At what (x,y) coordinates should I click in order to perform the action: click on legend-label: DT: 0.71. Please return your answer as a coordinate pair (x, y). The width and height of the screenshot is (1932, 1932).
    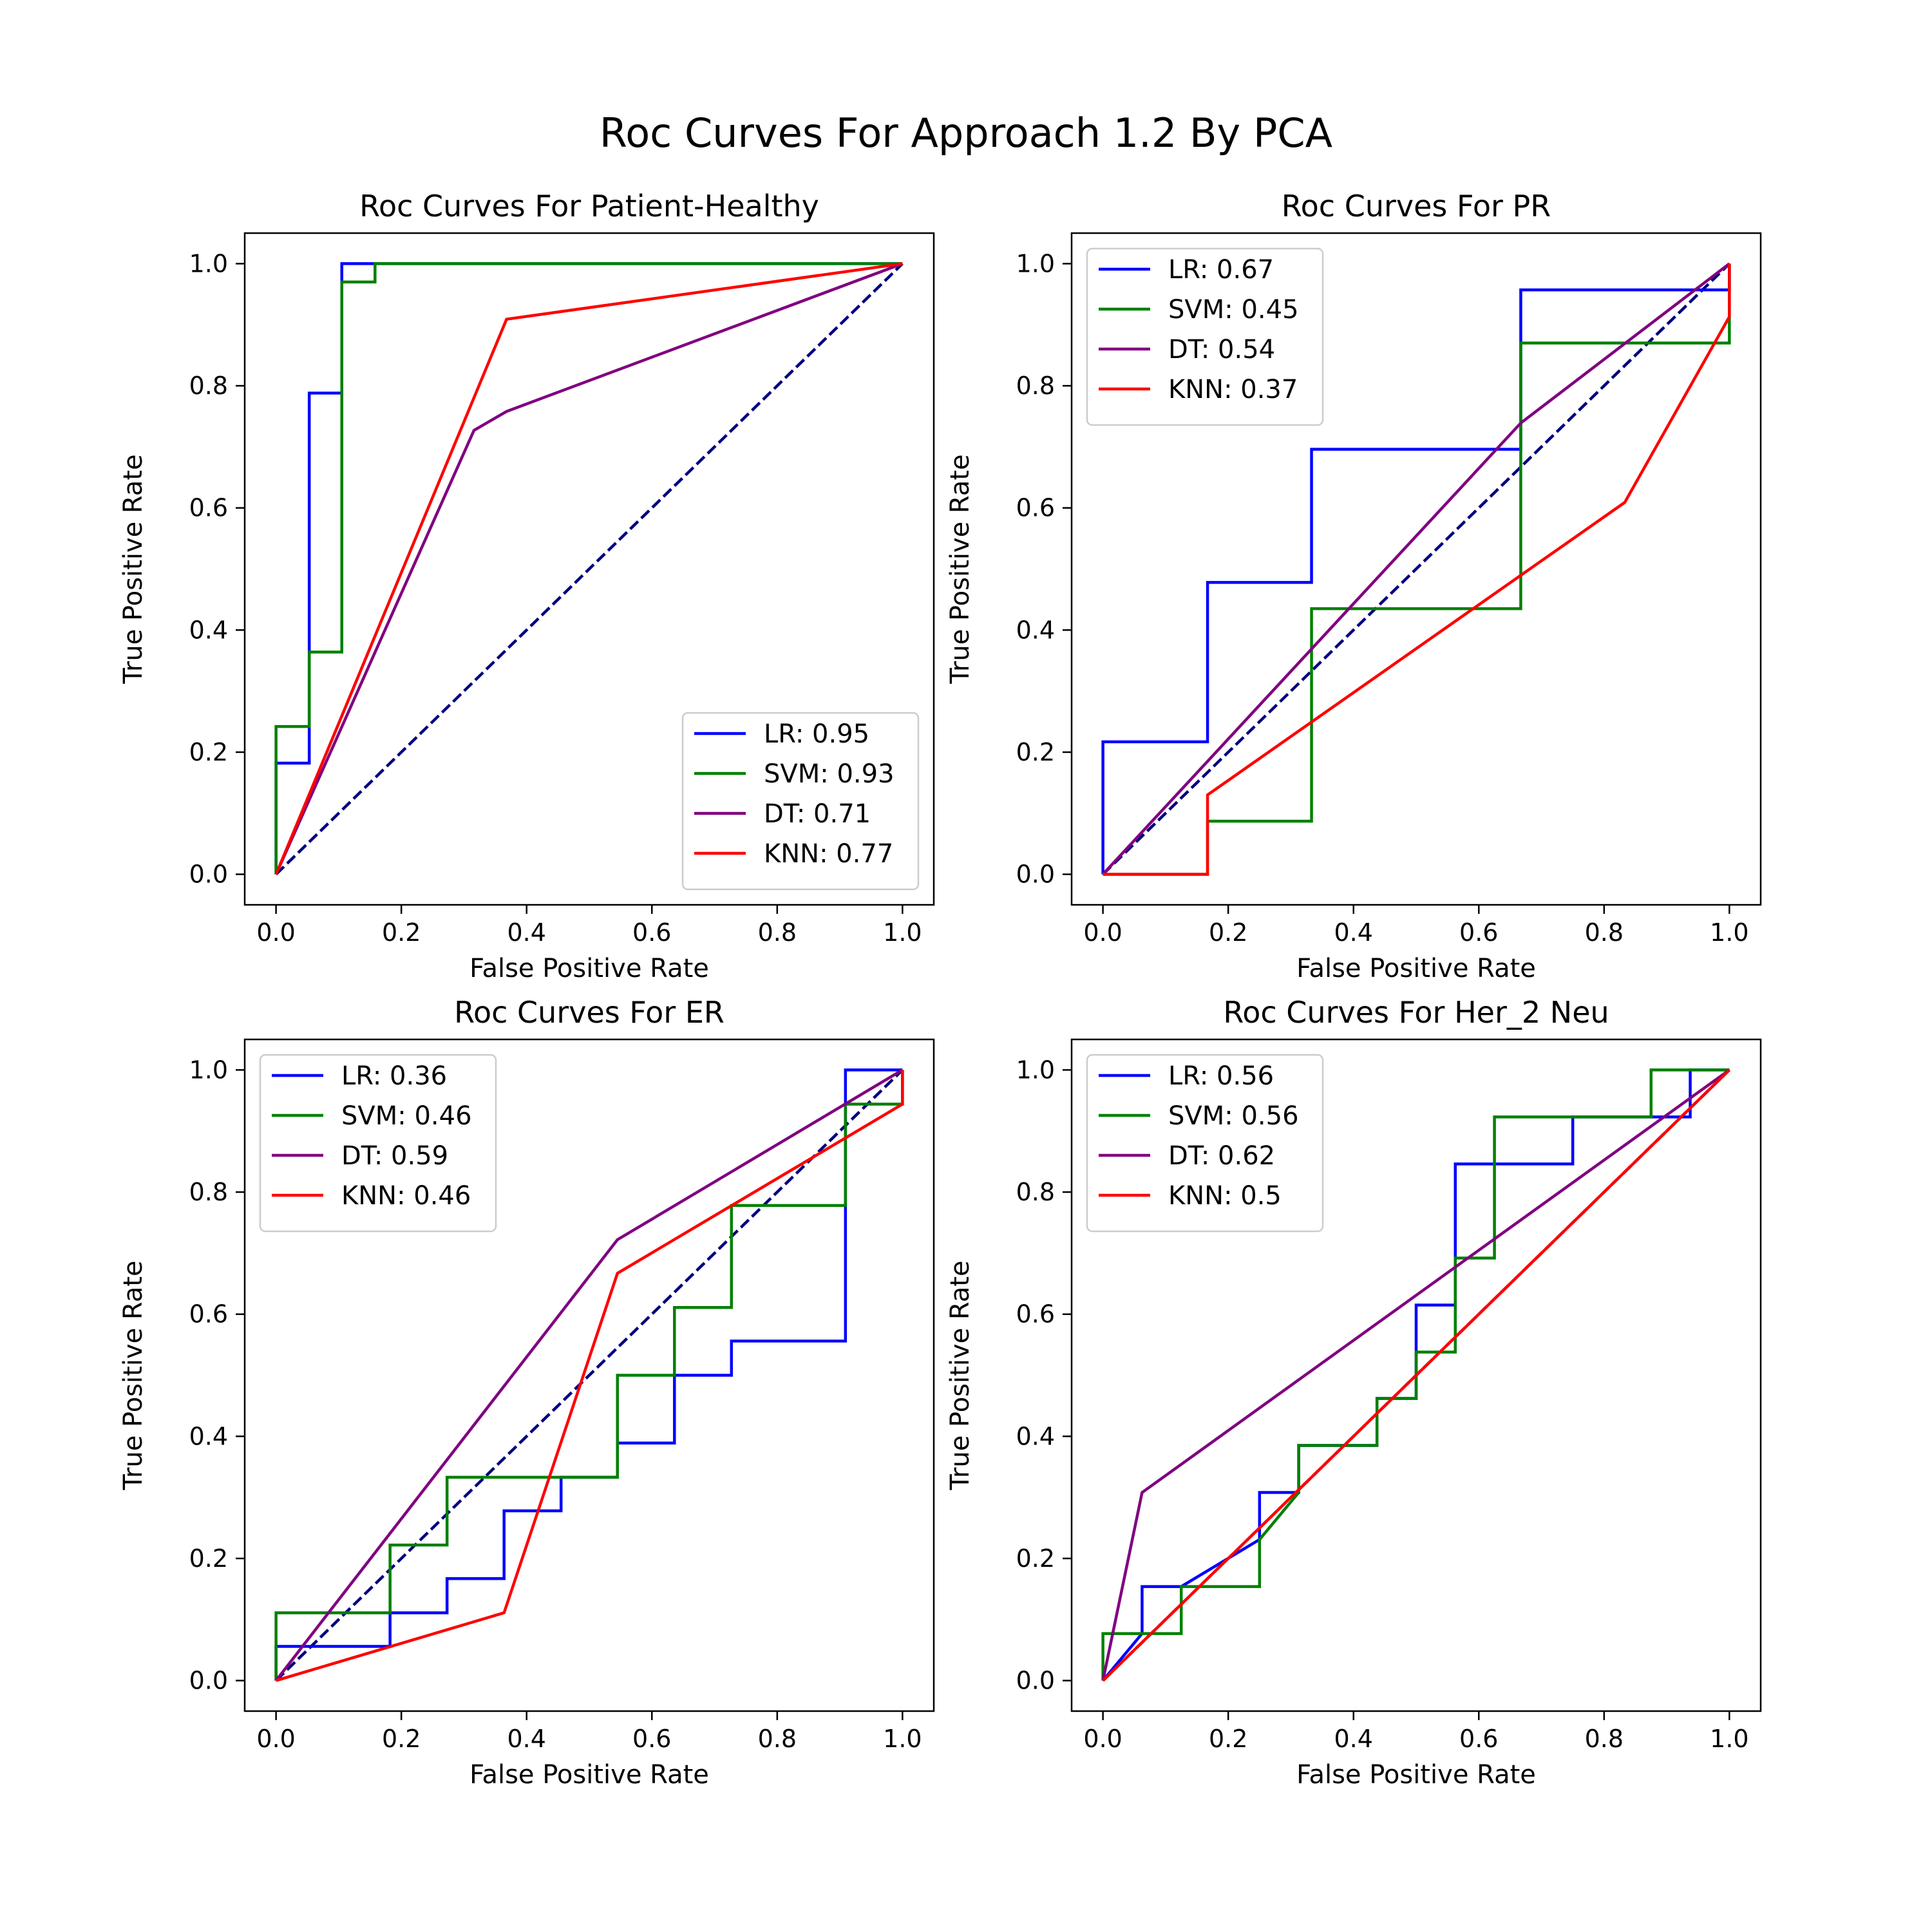
    Looking at the image, I should click on (817, 814).